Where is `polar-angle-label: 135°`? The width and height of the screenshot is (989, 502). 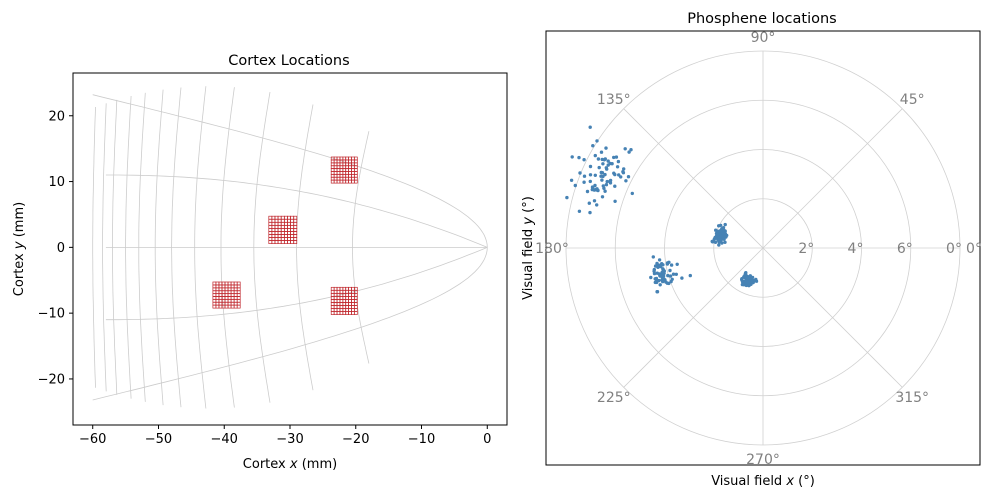
polar-angle-label: 135° is located at coordinates (614, 100).